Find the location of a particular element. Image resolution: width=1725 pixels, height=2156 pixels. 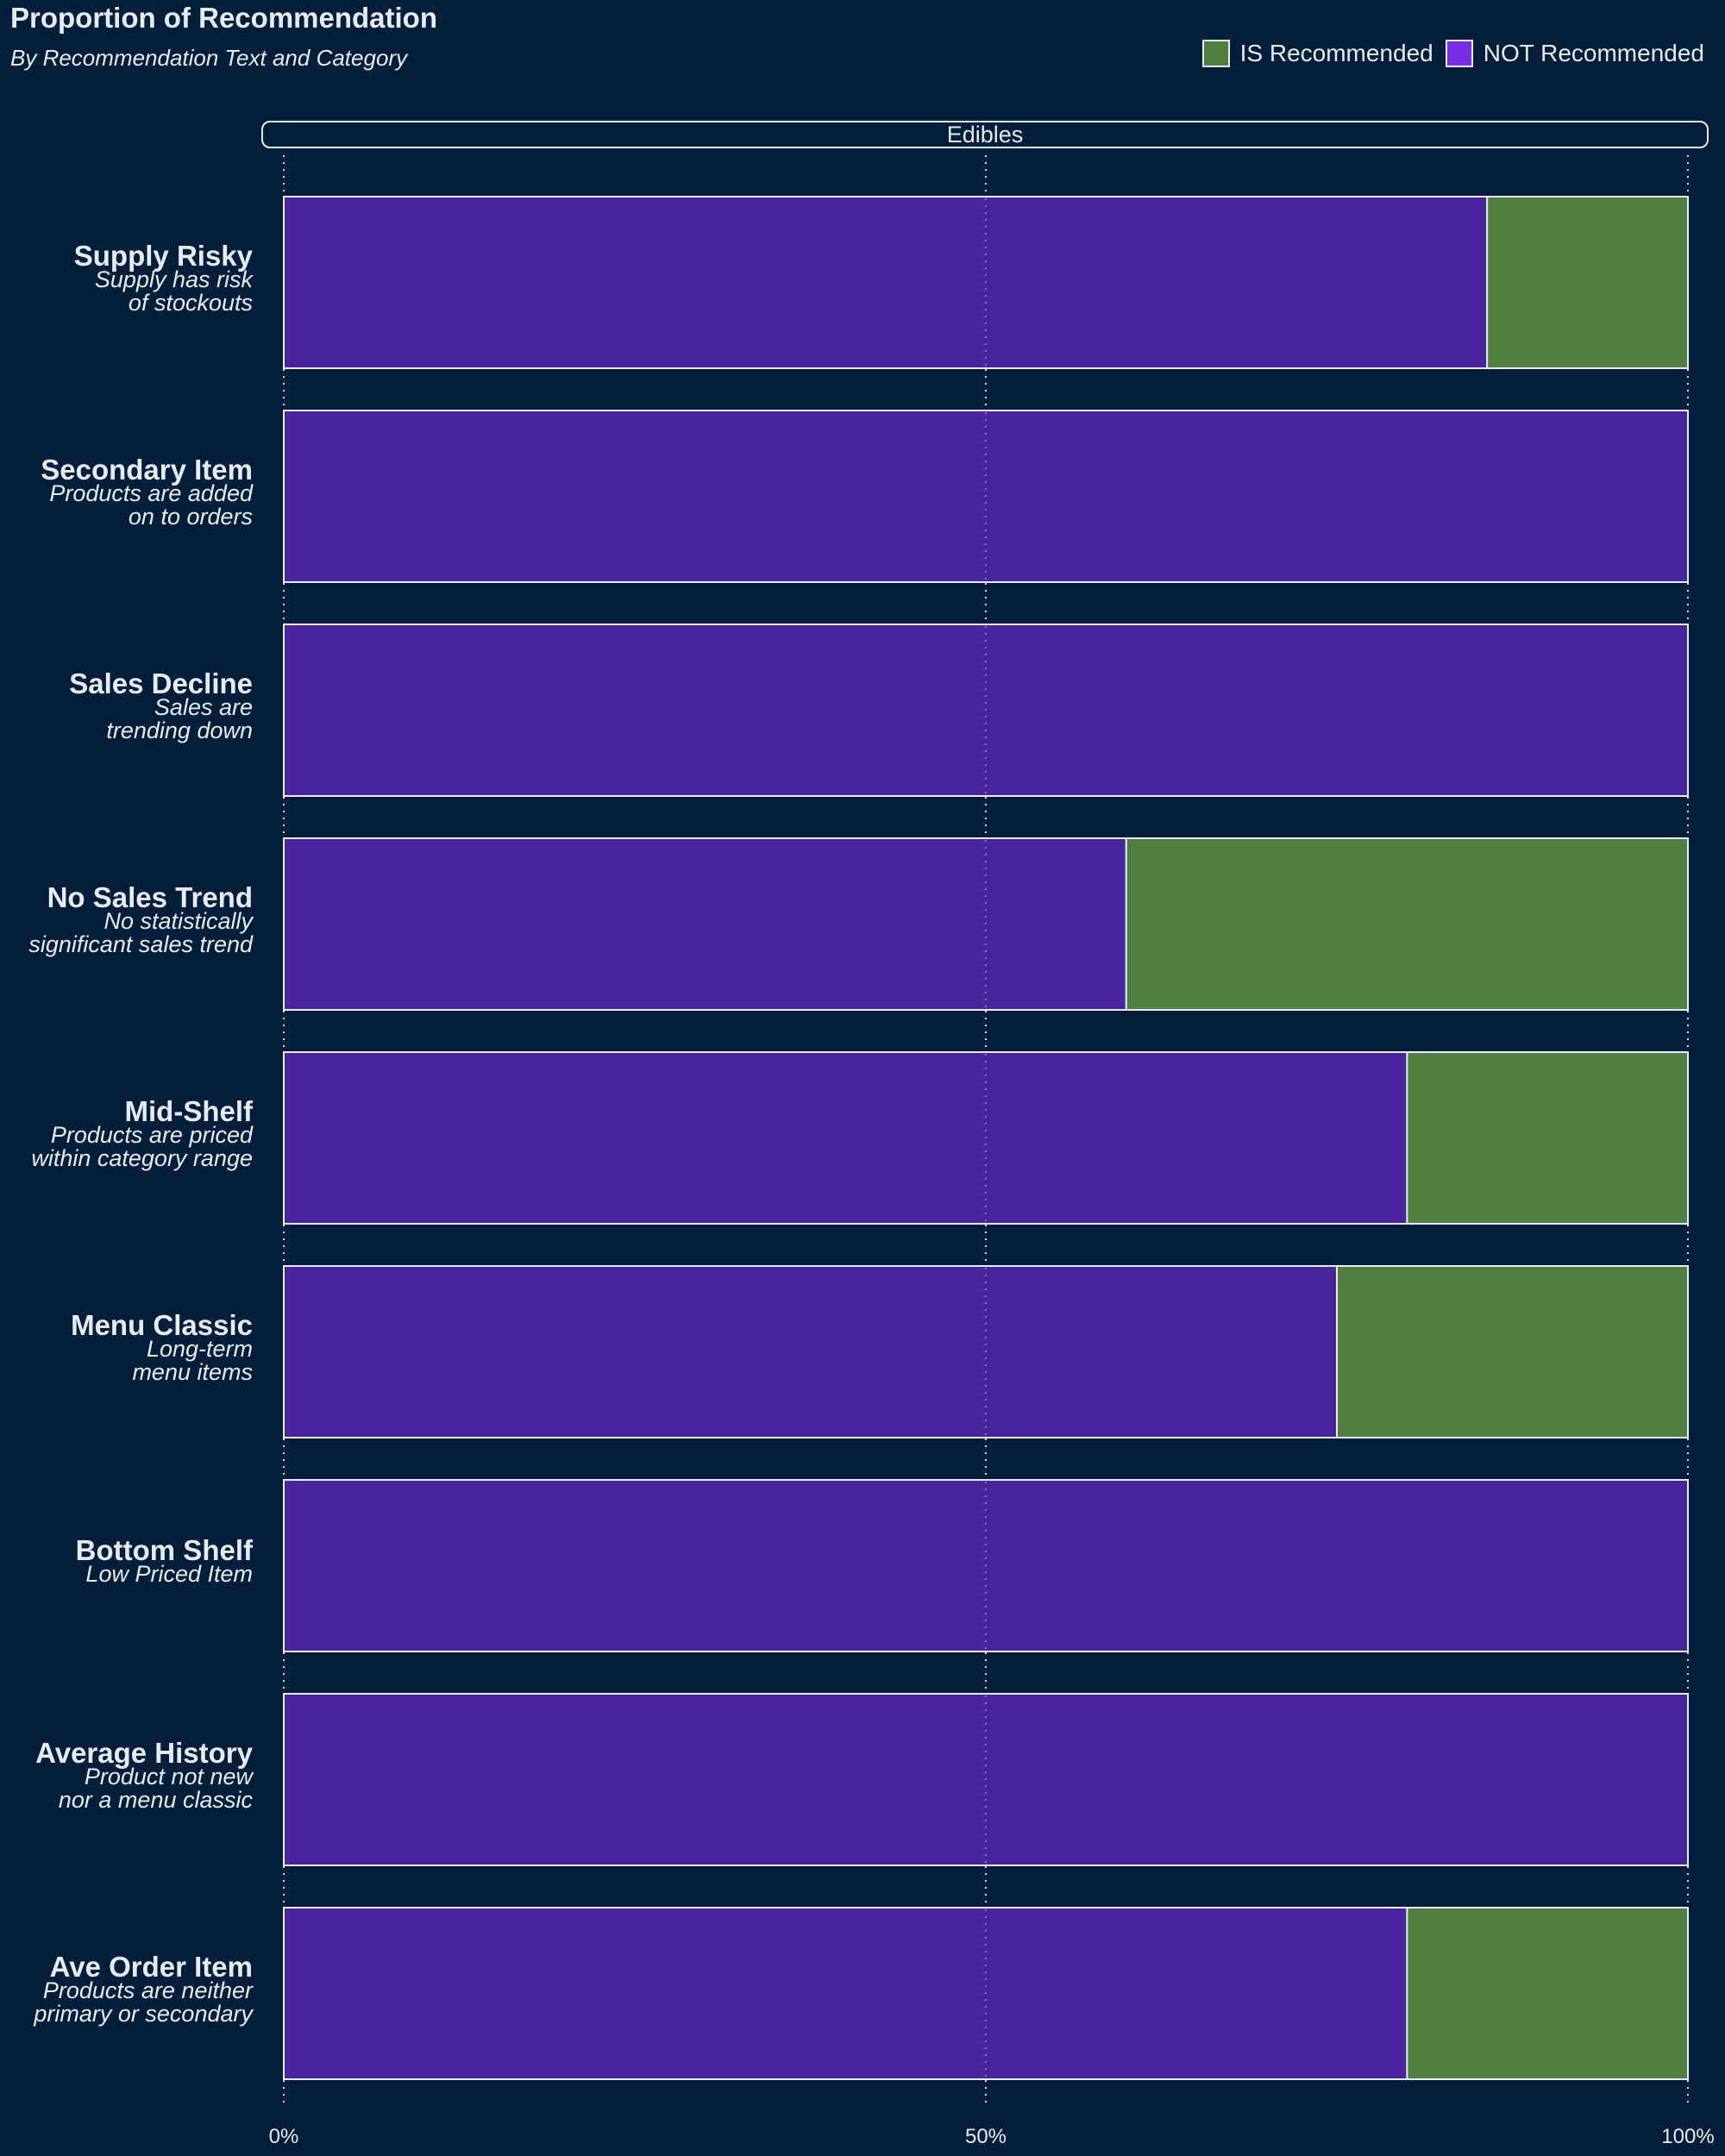

row-description-line: primary or secondary is located at coordinates (143, 2013).